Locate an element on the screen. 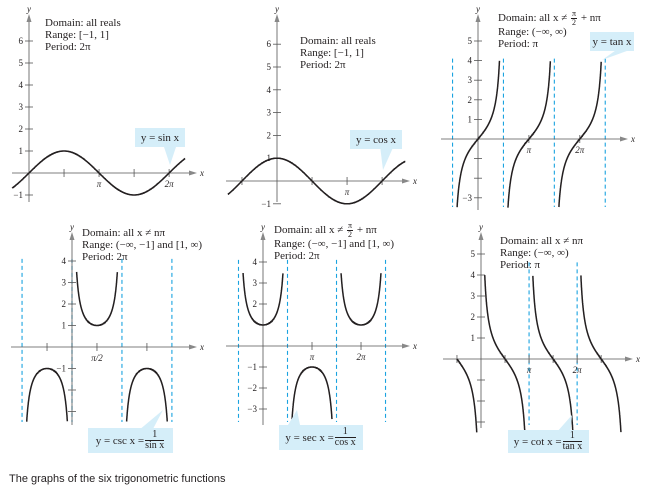 Image resolution: width=651 pixels, height=490 pixels. equation-callout: y = cot x = 1 tan x is located at coordinates (548, 441).